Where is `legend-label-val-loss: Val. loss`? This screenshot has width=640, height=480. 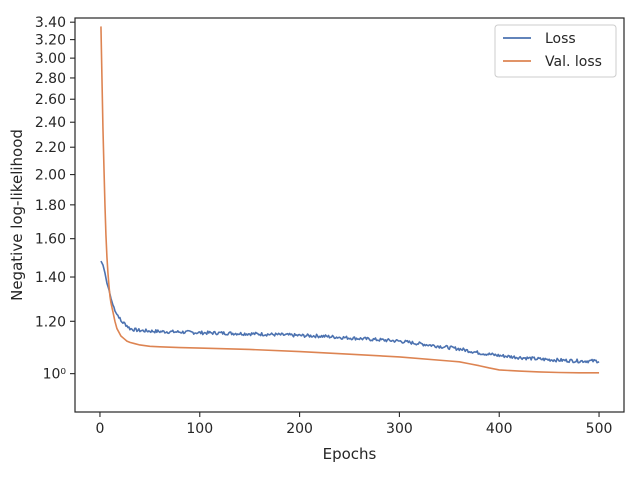
legend-label-val-loss: Val. loss is located at coordinates (573, 62).